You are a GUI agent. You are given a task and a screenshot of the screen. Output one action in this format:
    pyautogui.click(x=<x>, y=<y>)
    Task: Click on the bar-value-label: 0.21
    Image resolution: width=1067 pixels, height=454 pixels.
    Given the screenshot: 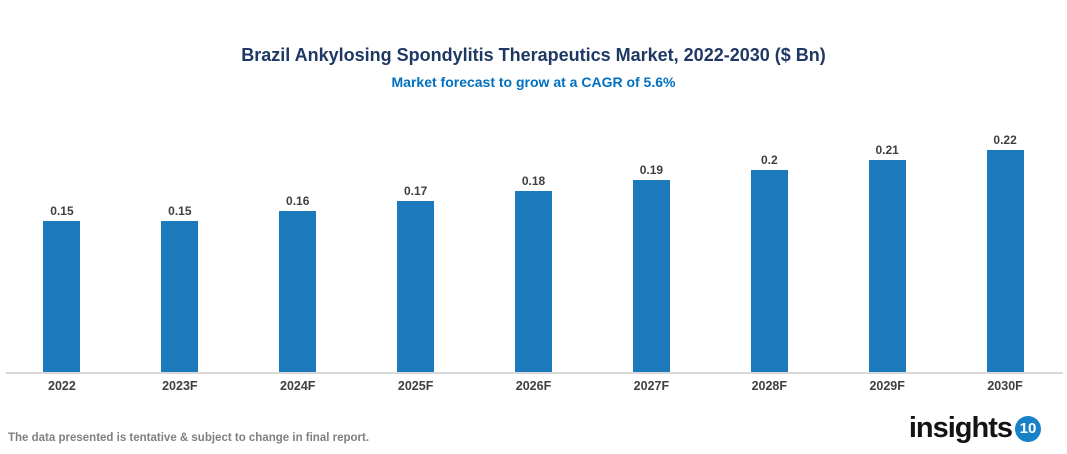 What is the action you would take?
    pyautogui.click(x=887, y=150)
    